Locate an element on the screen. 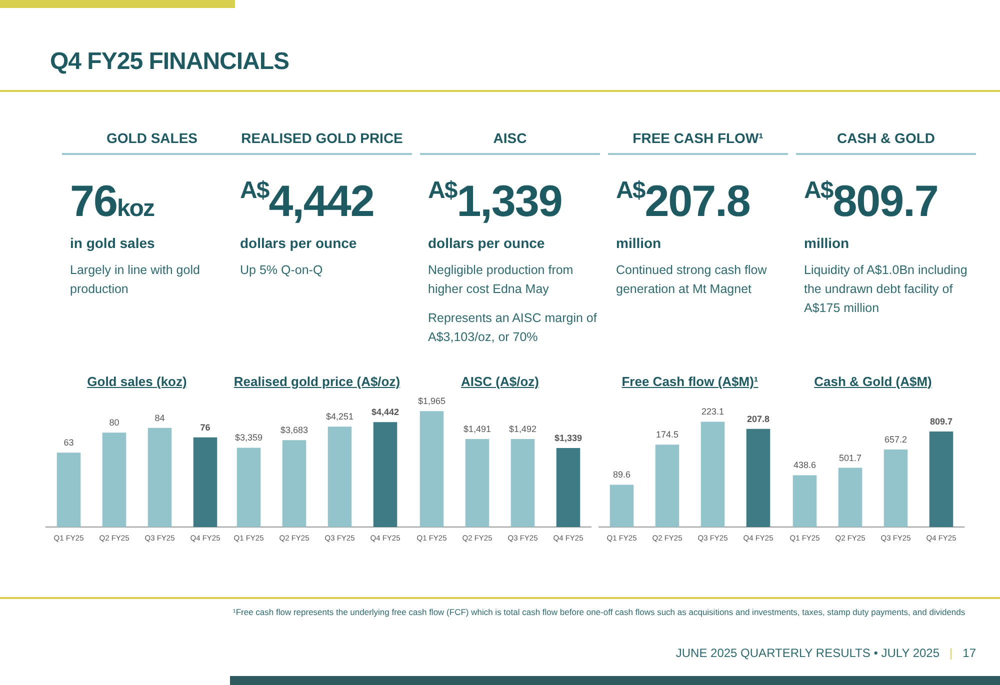 The height and width of the screenshot is (685, 1000). chart-title: Realised gold price (A$/oz) is located at coordinates (317, 381).